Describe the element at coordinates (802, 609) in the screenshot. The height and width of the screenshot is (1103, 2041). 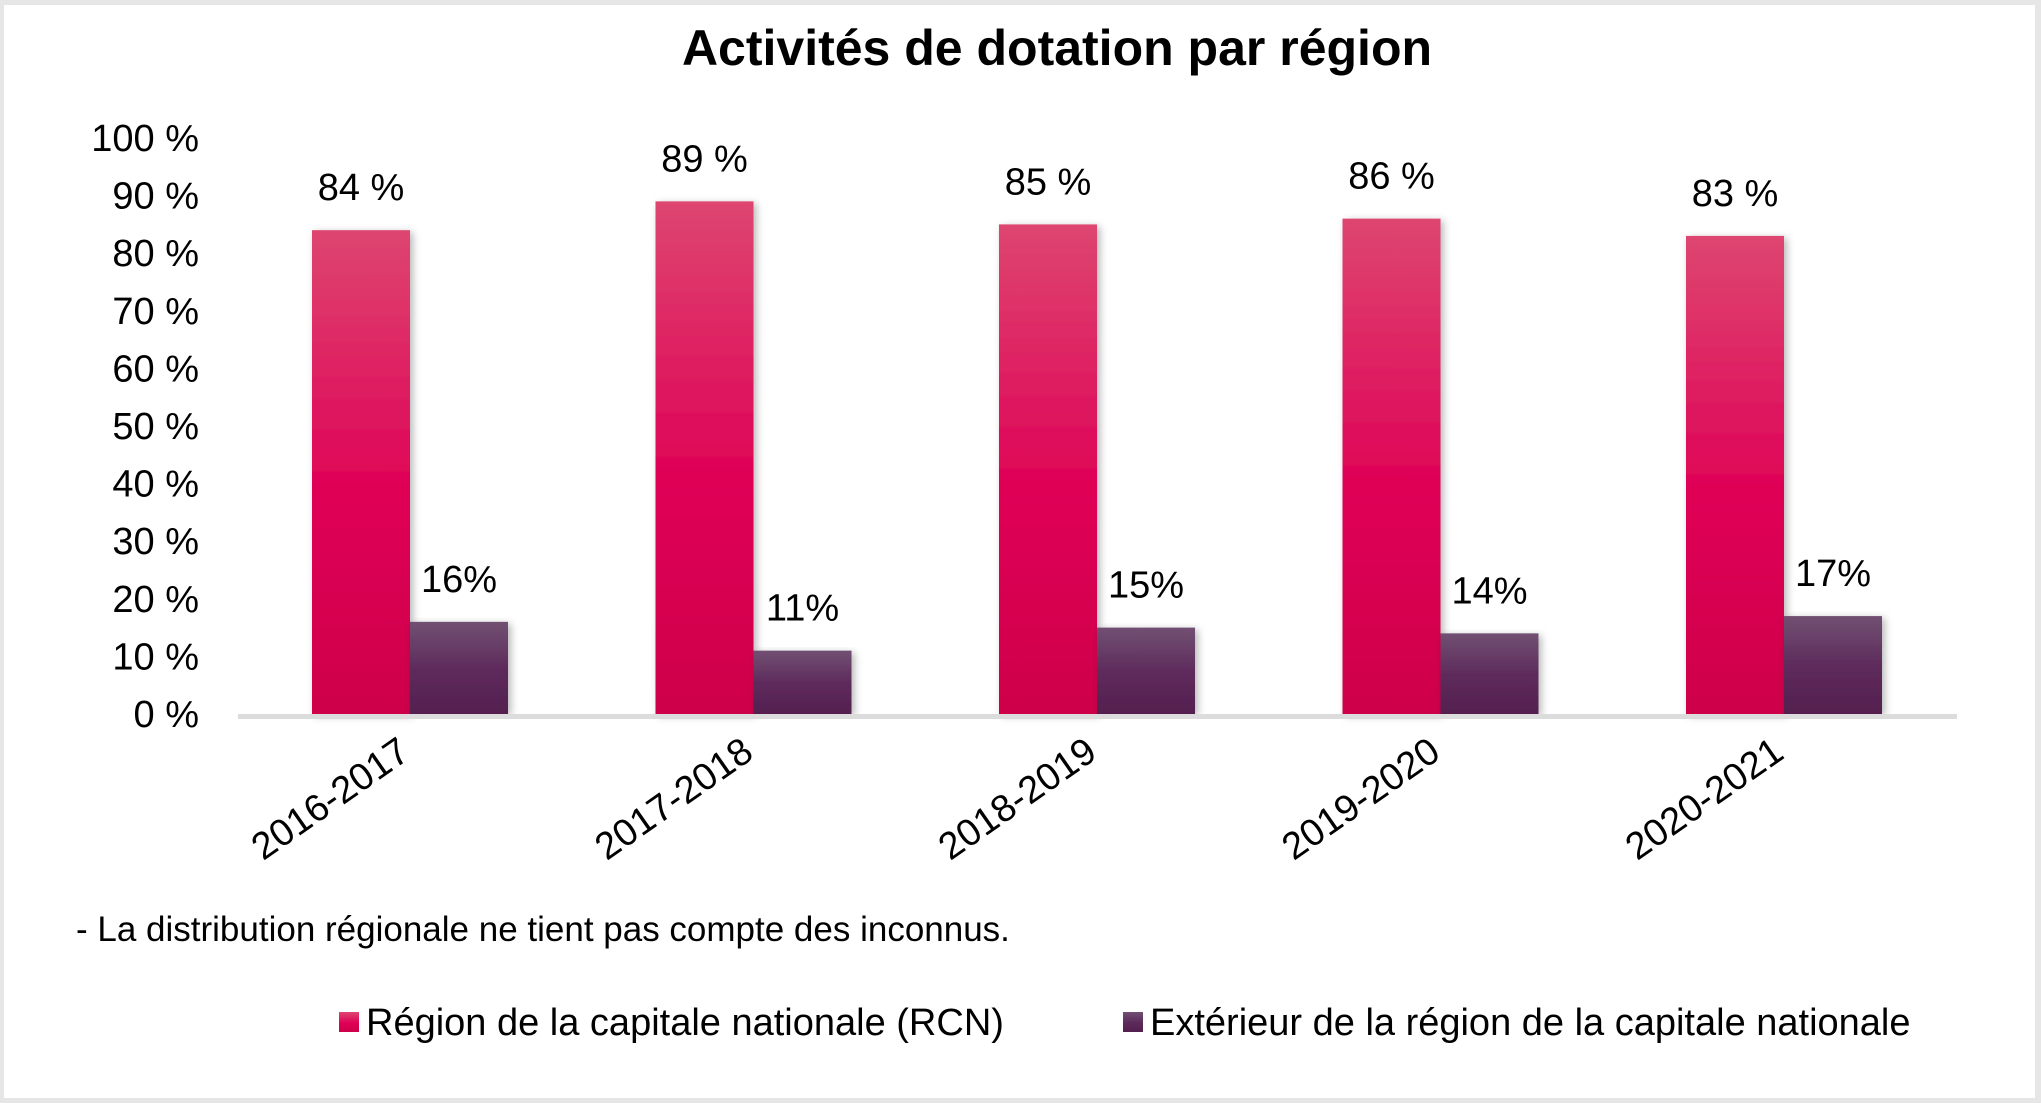
I see `data-label: 11%` at that location.